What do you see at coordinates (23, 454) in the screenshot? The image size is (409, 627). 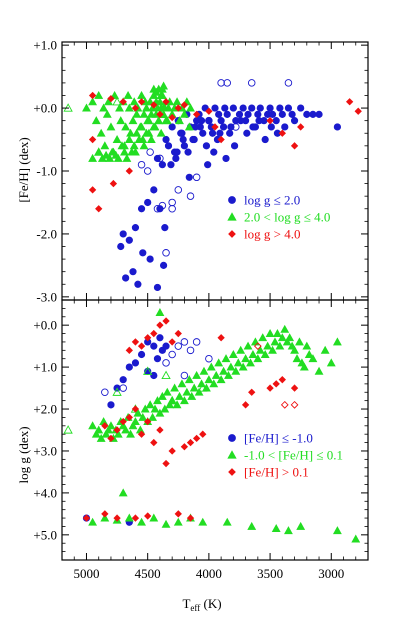 I see `y-axis-title-bottom: log g (dex)` at bounding box center [23, 454].